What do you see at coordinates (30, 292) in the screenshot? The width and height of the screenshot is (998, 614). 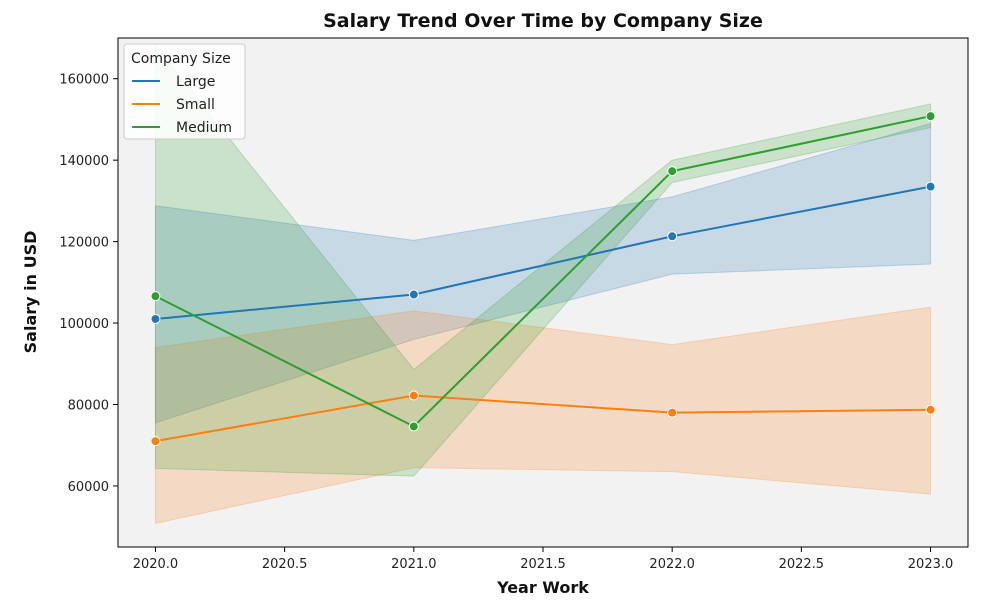 I see `y-axis-label: Salary in USD` at bounding box center [30, 292].